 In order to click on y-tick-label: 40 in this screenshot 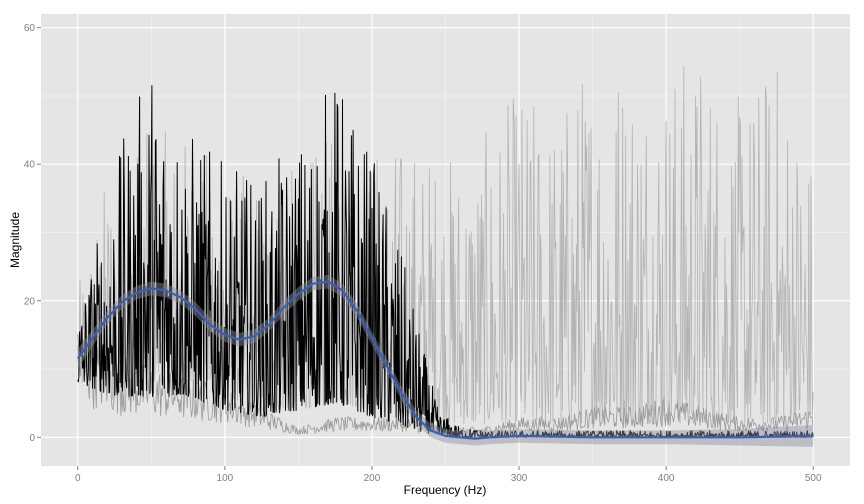, I will do `click(30, 165)`.